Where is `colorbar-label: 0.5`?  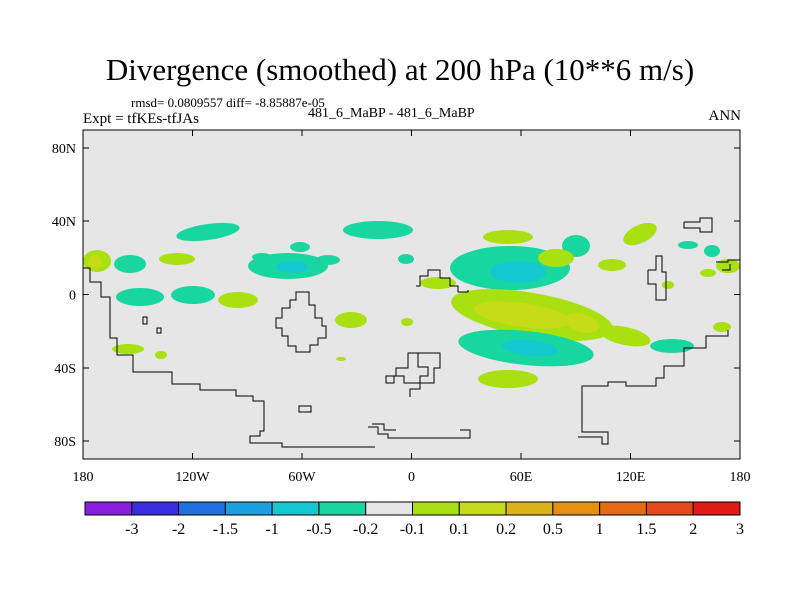 colorbar-label: 0.5 is located at coordinates (553, 529).